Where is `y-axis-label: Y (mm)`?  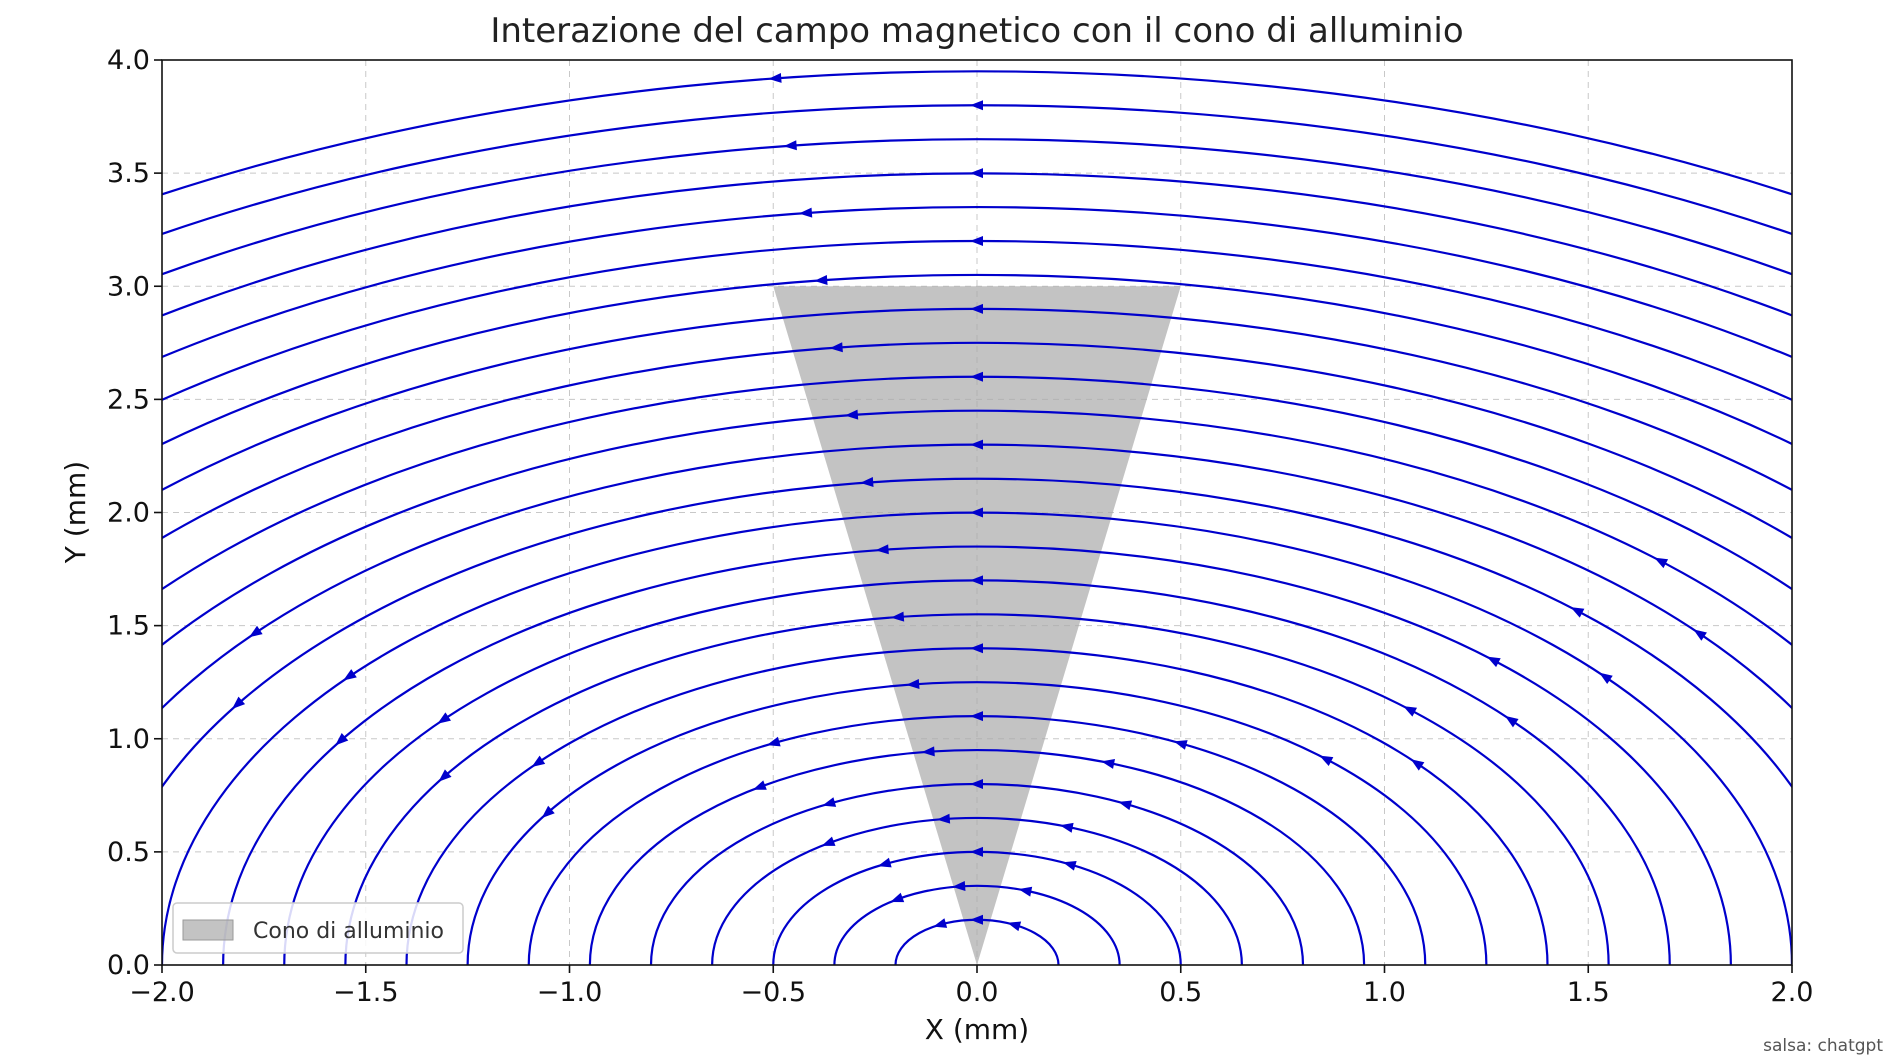
y-axis-label: Y (mm) is located at coordinates (75, 512).